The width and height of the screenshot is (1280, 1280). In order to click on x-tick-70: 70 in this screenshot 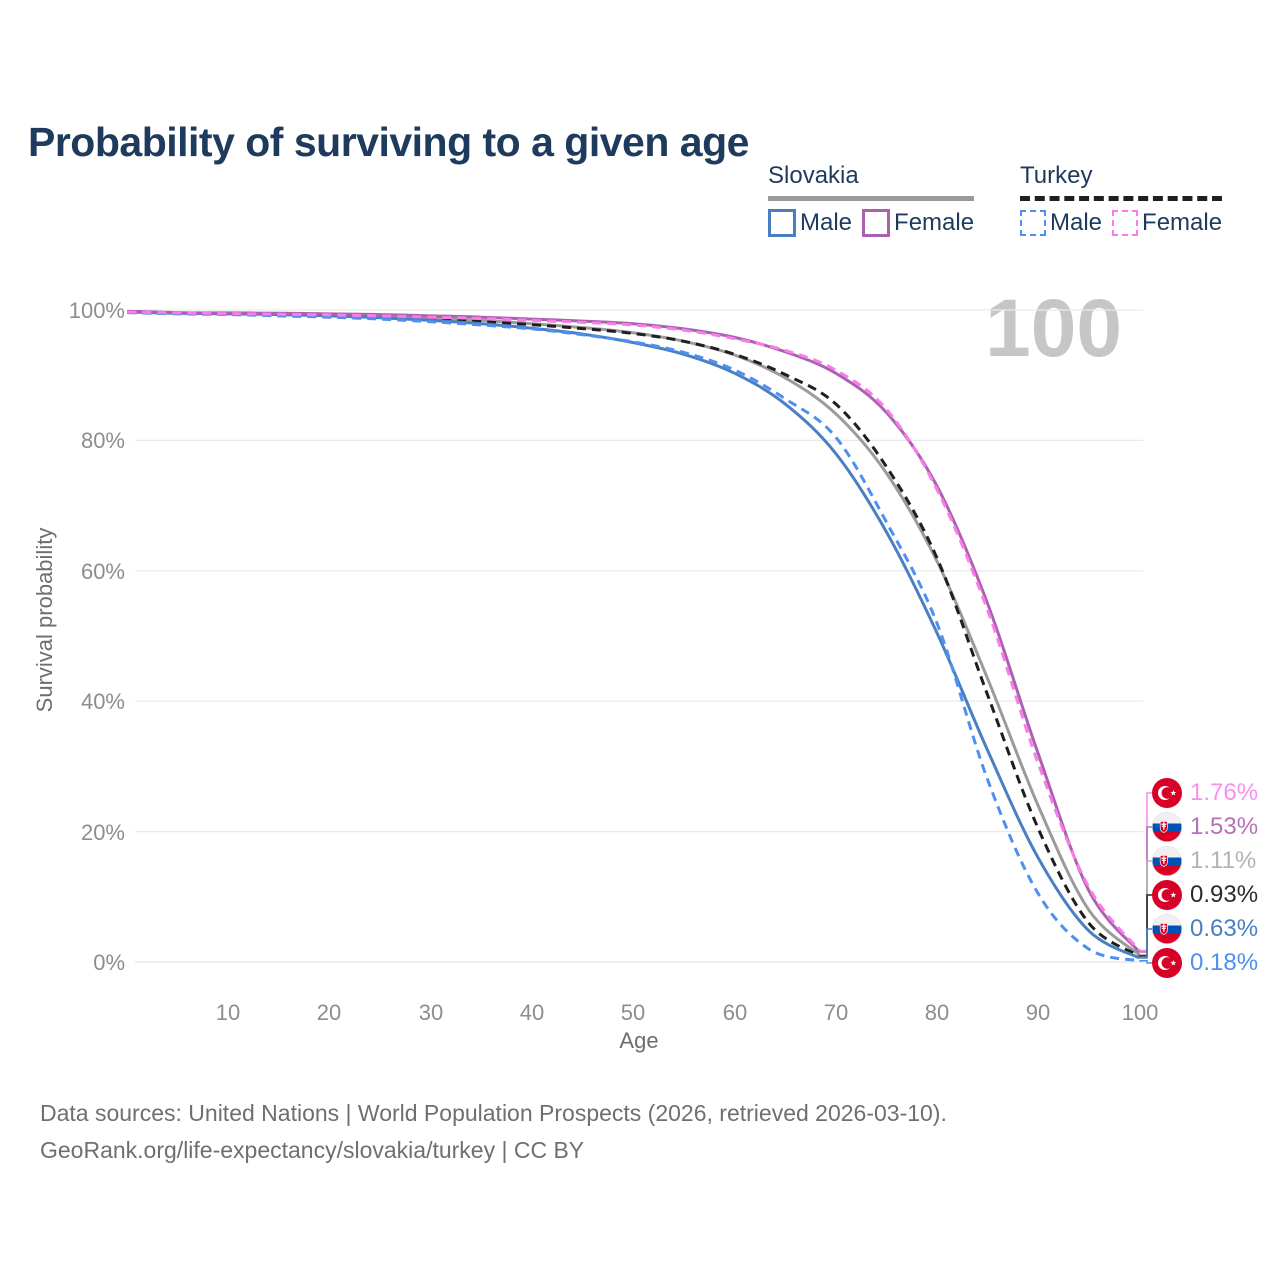, I will do `click(836, 1012)`.